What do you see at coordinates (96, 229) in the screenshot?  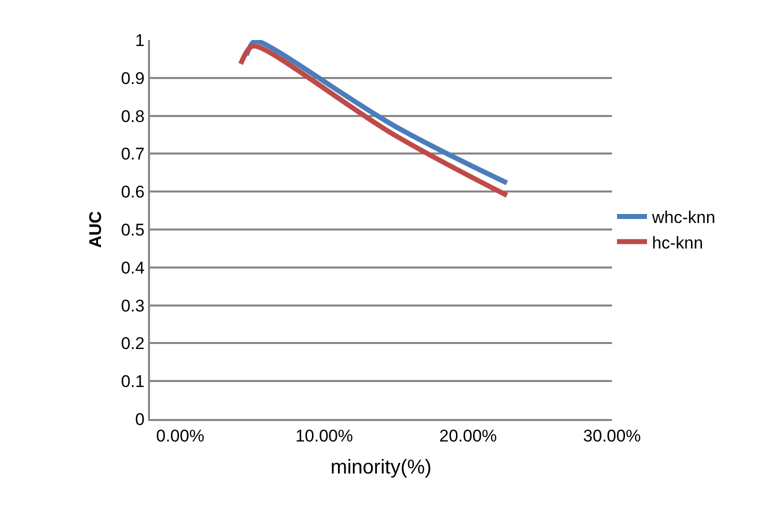 I see `y-axis-title: AUC` at bounding box center [96, 229].